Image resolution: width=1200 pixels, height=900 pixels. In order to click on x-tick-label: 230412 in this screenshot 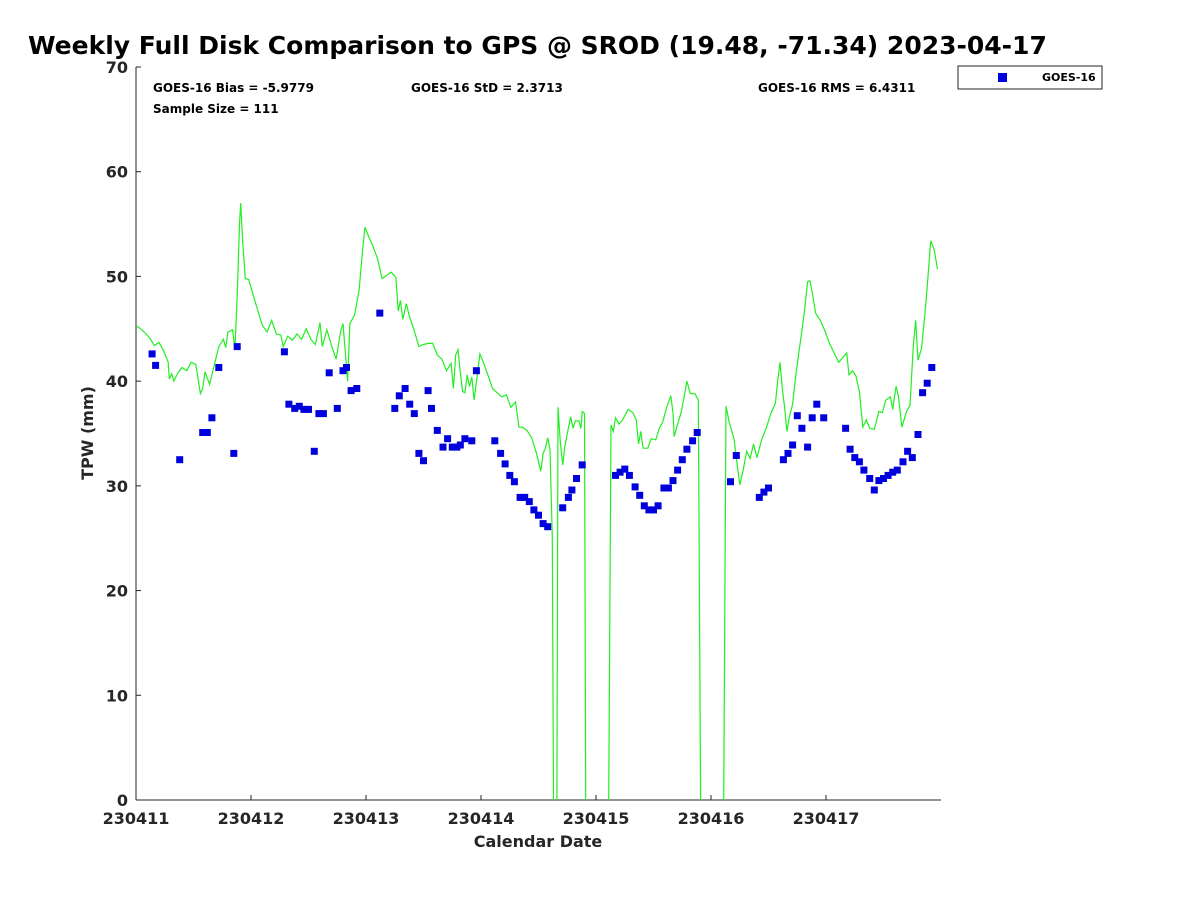, I will do `click(251, 818)`.